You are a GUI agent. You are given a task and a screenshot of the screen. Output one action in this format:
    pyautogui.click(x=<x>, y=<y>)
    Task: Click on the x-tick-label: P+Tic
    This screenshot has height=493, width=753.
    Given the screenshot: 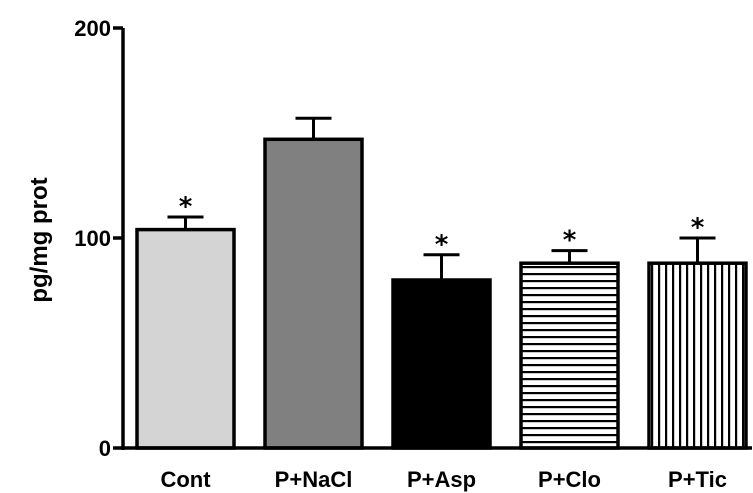 What is the action you would take?
    pyautogui.click(x=697, y=479)
    